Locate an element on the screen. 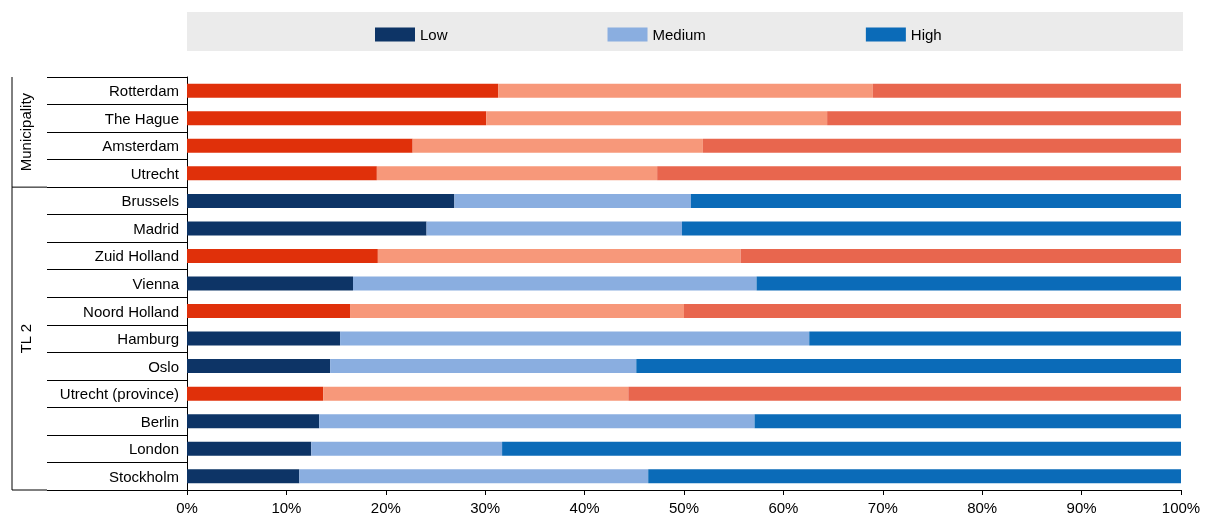 Image resolution: width=1205 pixels, height=525 pixels. x-tick-label: 70% is located at coordinates (882, 507).